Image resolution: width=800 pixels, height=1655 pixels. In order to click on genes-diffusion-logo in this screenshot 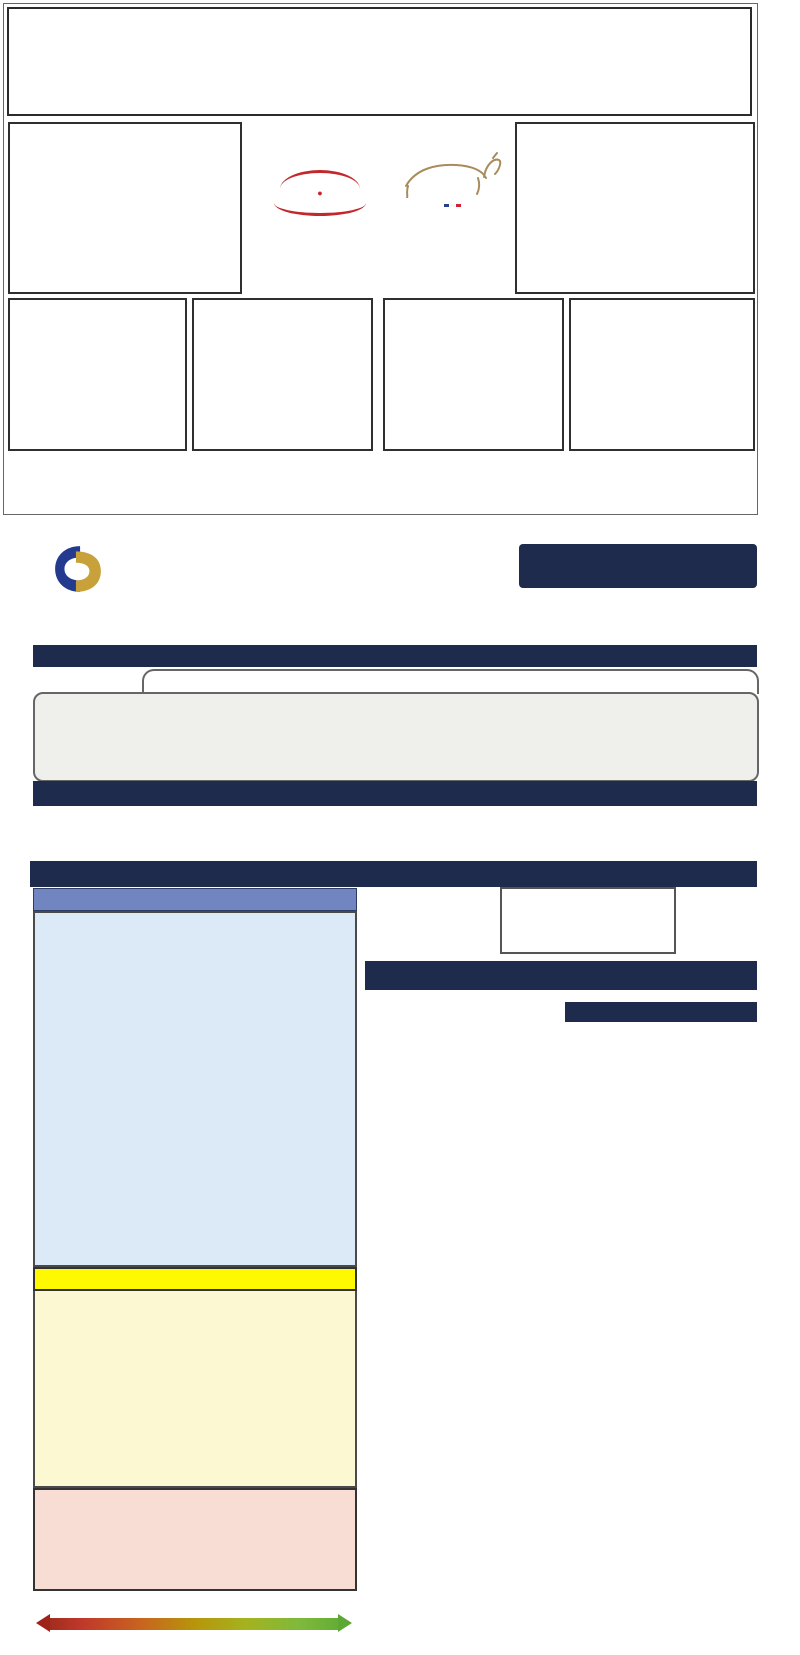, I will do `click(82, 569)`.